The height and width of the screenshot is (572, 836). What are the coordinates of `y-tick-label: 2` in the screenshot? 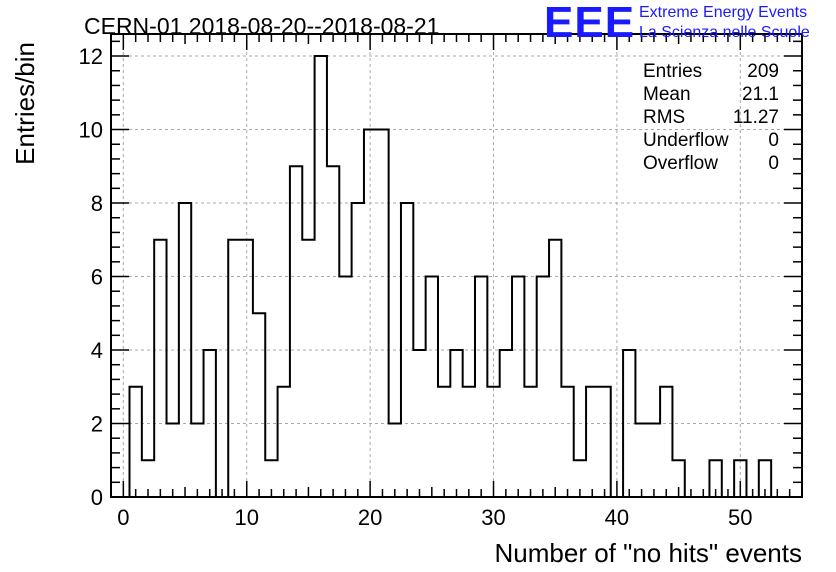 It's located at (97, 424).